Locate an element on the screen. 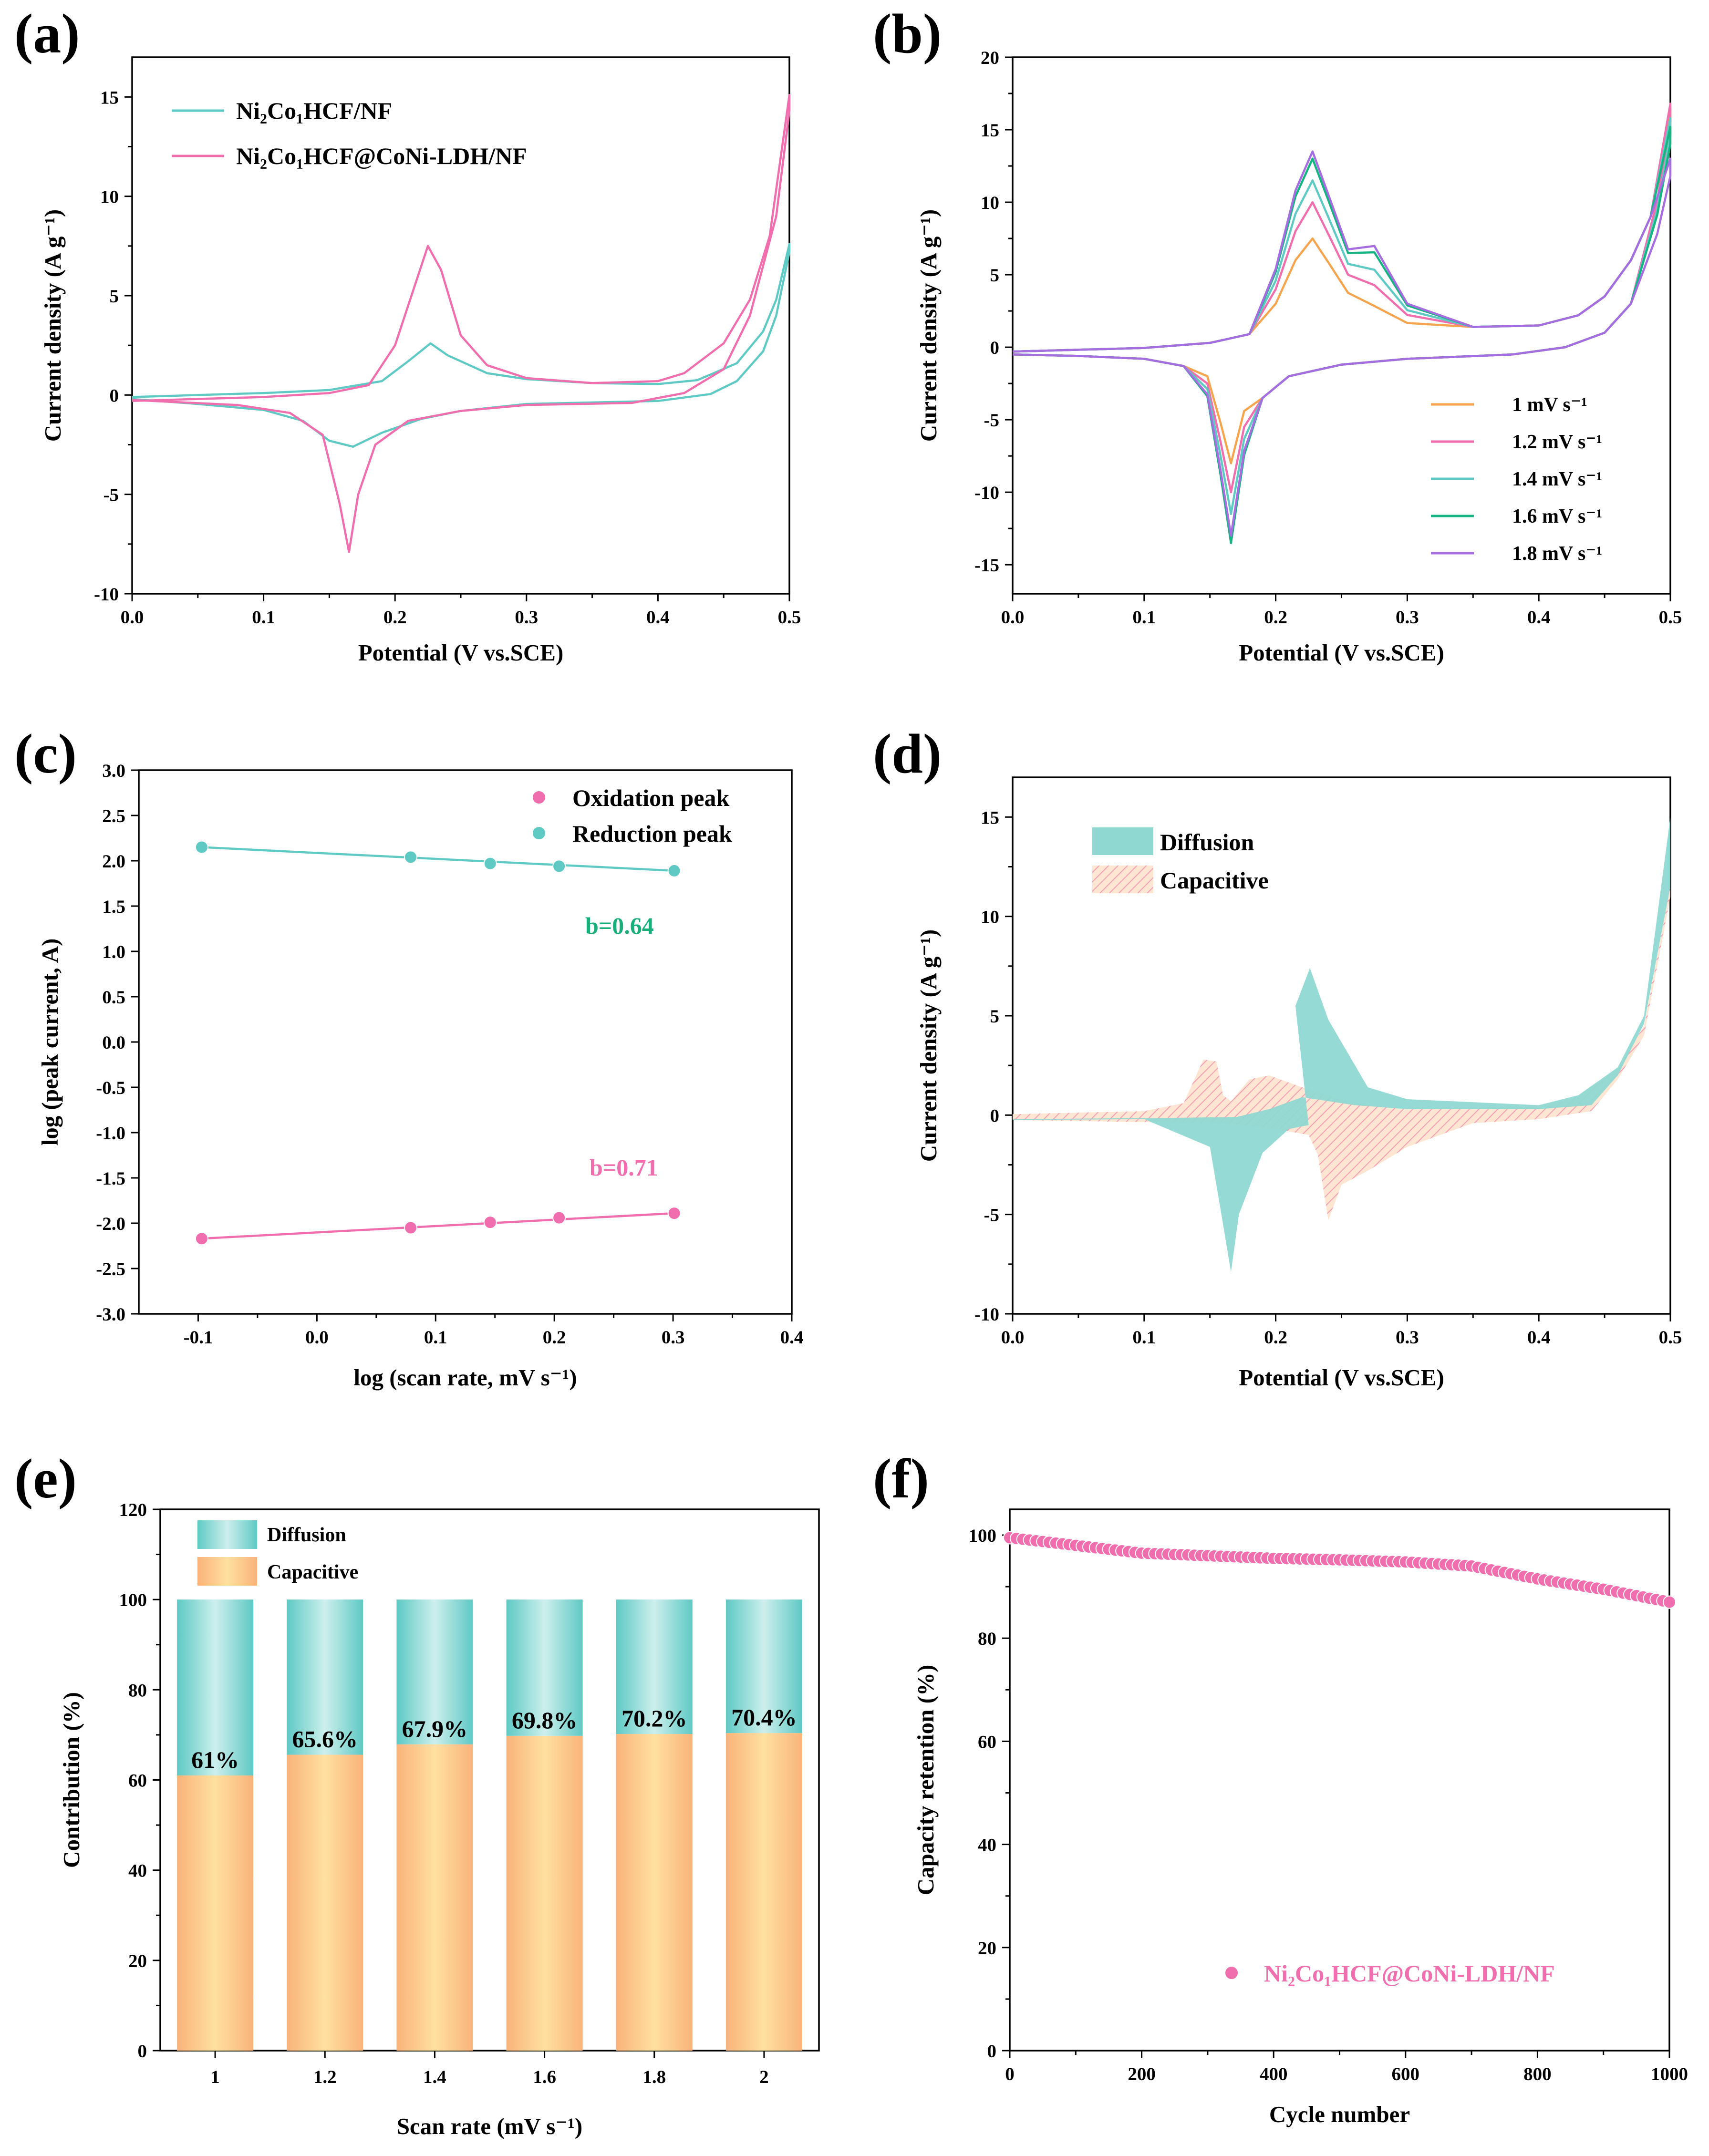 The image size is (1709, 2156). x-tick-label: 1 is located at coordinates (215, 2077).